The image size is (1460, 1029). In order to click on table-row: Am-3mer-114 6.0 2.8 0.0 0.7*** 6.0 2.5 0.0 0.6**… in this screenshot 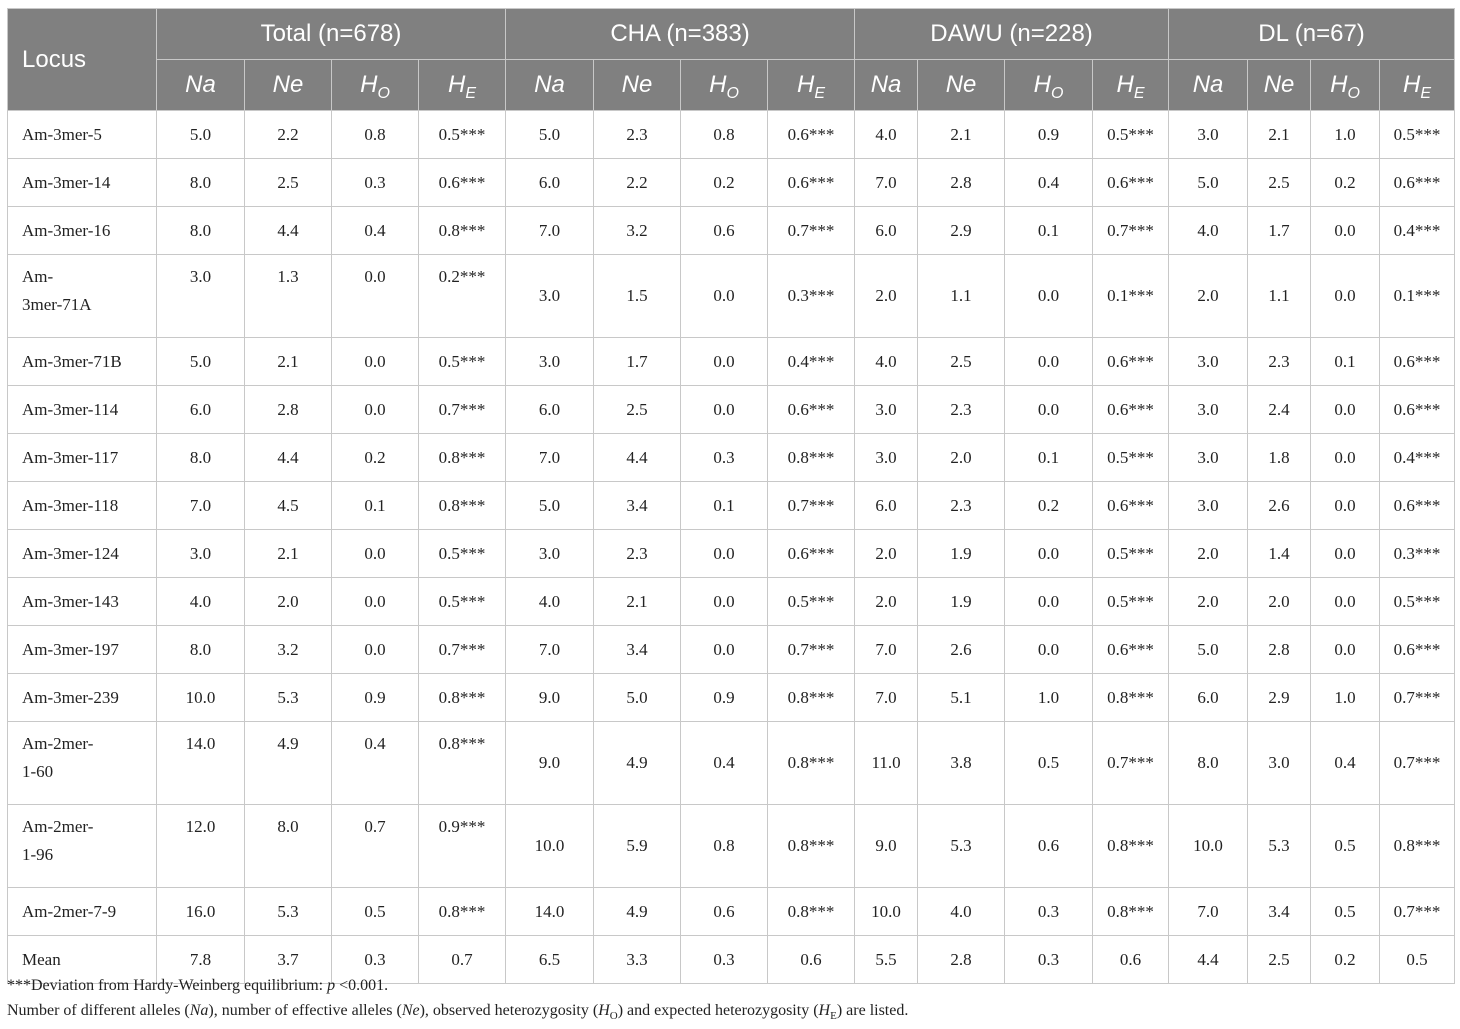, I will do `click(731, 409)`.